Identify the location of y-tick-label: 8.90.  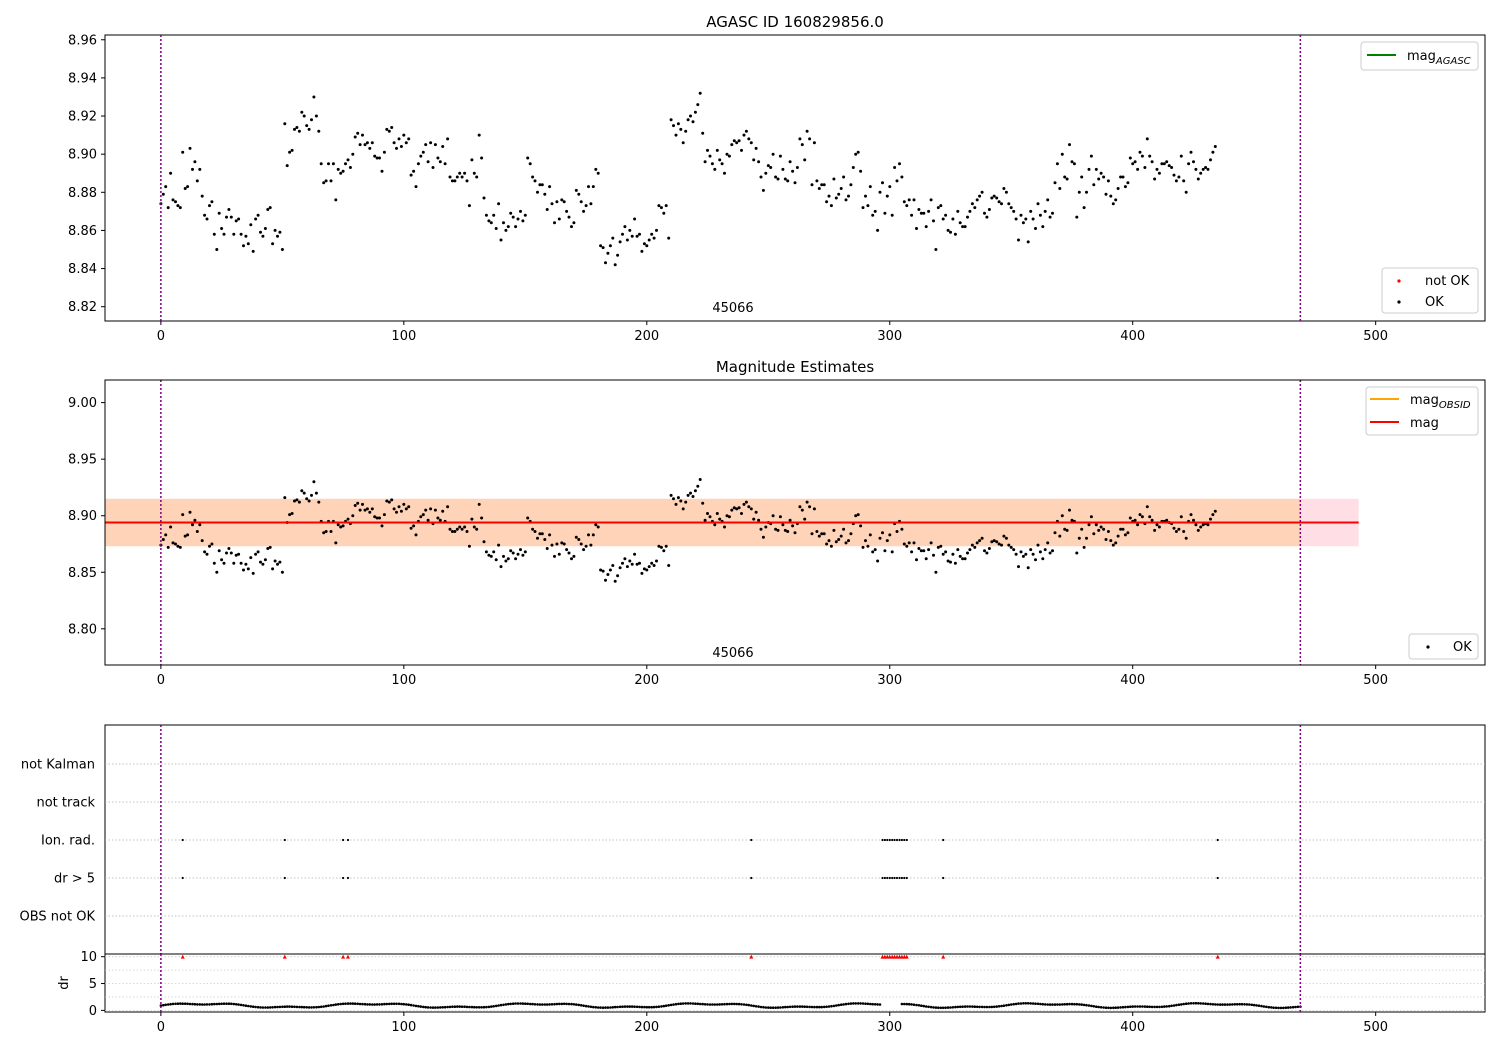
(82, 516).